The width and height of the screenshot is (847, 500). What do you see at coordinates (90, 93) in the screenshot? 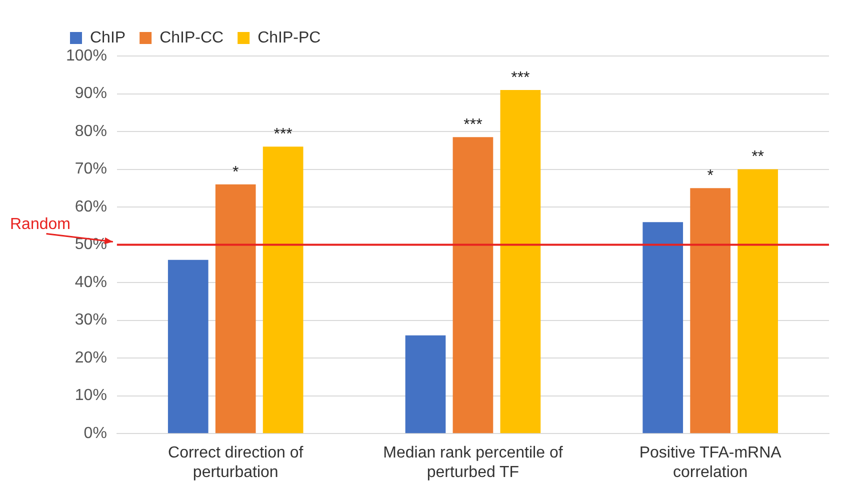
I see `y-tick-label: 90%` at bounding box center [90, 93].